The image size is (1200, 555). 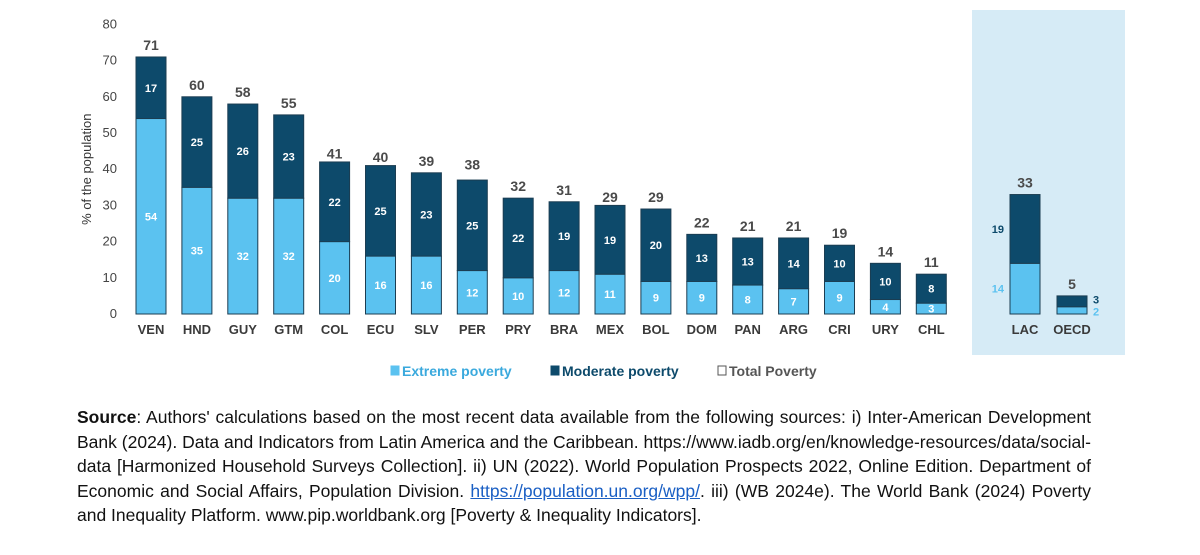 What do you see at coordinates (288, 329) in the screenshot?
I see `category-label: GTM` at bounding box center [288, 329].